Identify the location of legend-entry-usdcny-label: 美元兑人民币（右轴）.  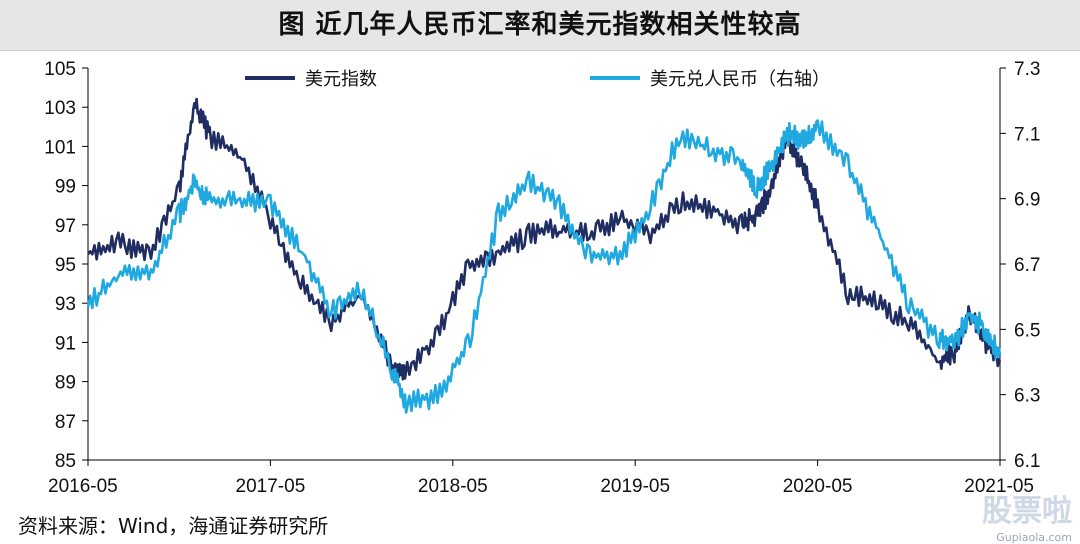
(740, 79).